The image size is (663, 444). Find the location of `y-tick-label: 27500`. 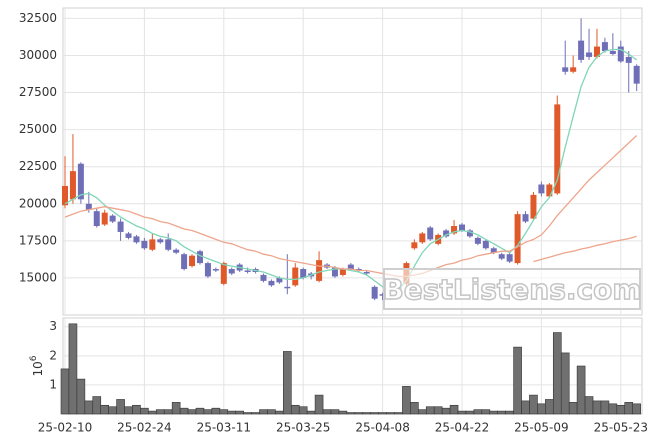

y-tick-label: 27500 is located at coordinates (38, 92).